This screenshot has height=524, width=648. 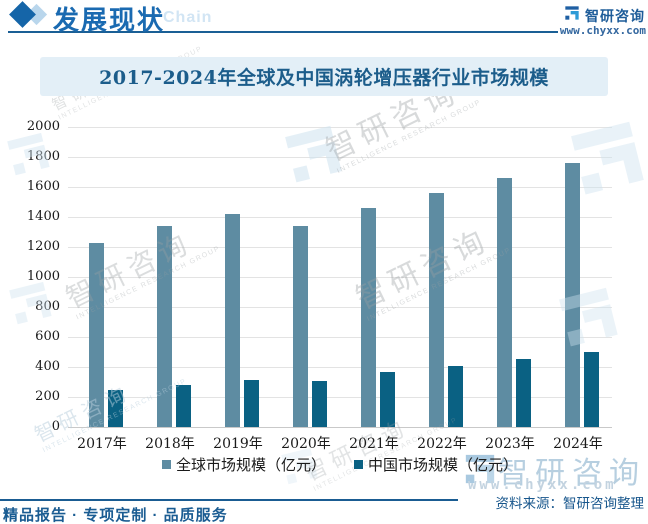 What do you see at coordinates (47, 366) in the screenshot?
I see `y-tick-400: 400` at bounding box center [47, 366].